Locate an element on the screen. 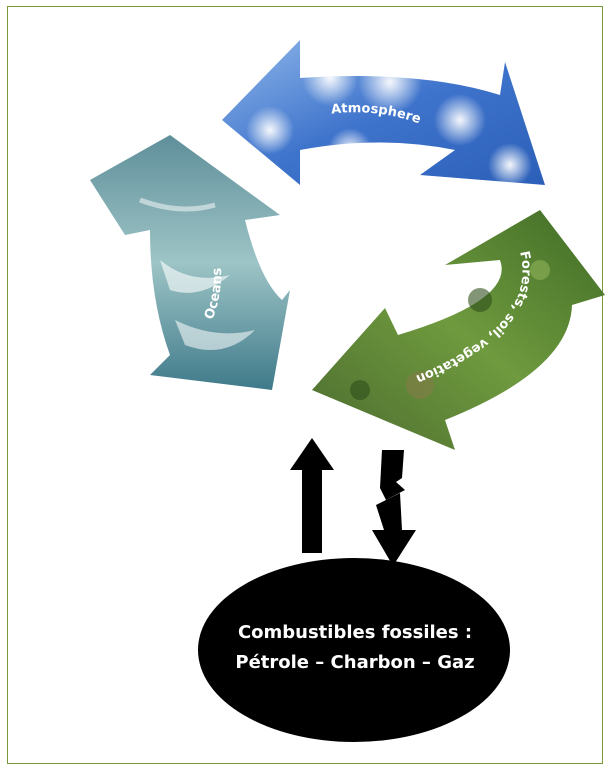 The height and width of the screenshot is (771, 610). fossil-fuels-list: Pétrole – Charbon – Gaz is located at coordinates (355, 662).